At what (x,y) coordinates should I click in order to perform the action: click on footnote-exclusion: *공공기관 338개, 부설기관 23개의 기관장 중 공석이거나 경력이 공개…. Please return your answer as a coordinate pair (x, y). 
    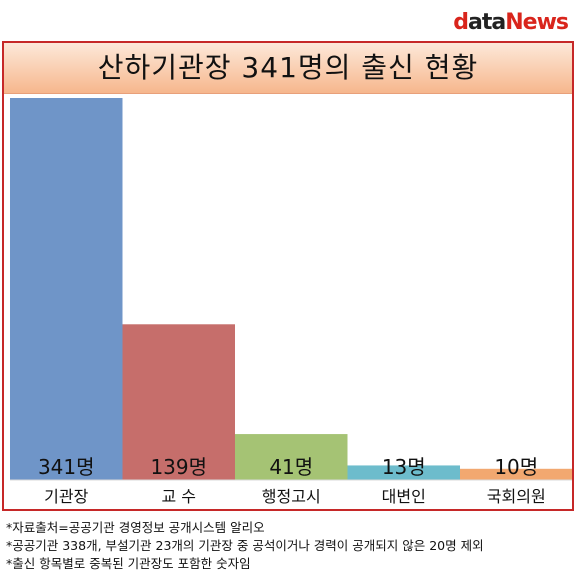
    Looking at the image, I should click on (245, 545).